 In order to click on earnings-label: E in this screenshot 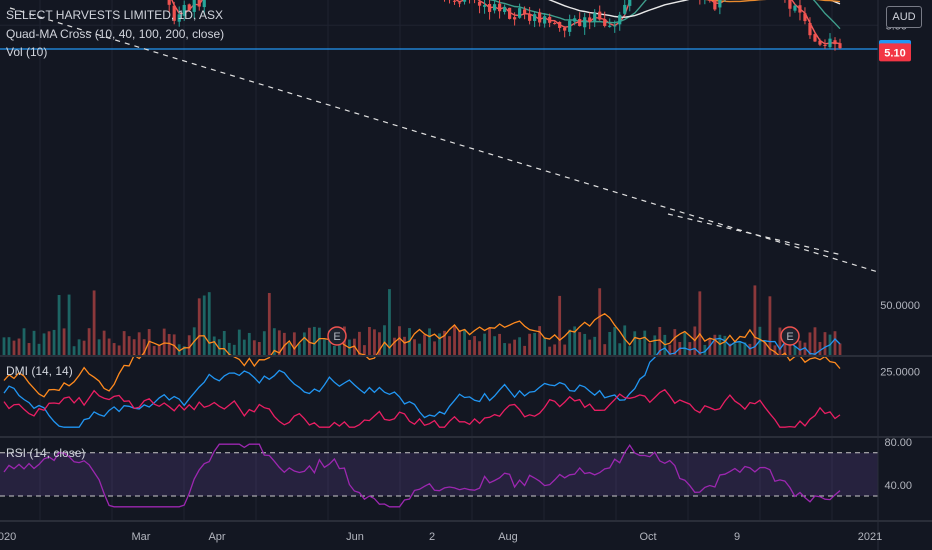, I will do `click(789, 337)`.